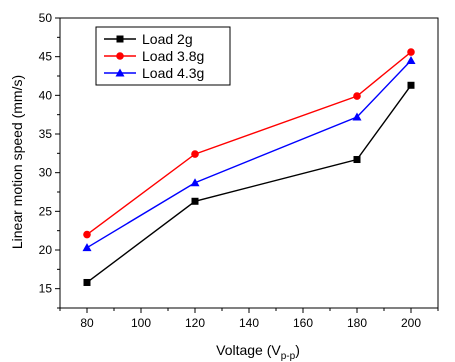 The height and width of the screenshot is (362, 455). Describe the element at coordinates (173, 73) in the screenshot. I see `legend-label: Load 4.3g` at that location.